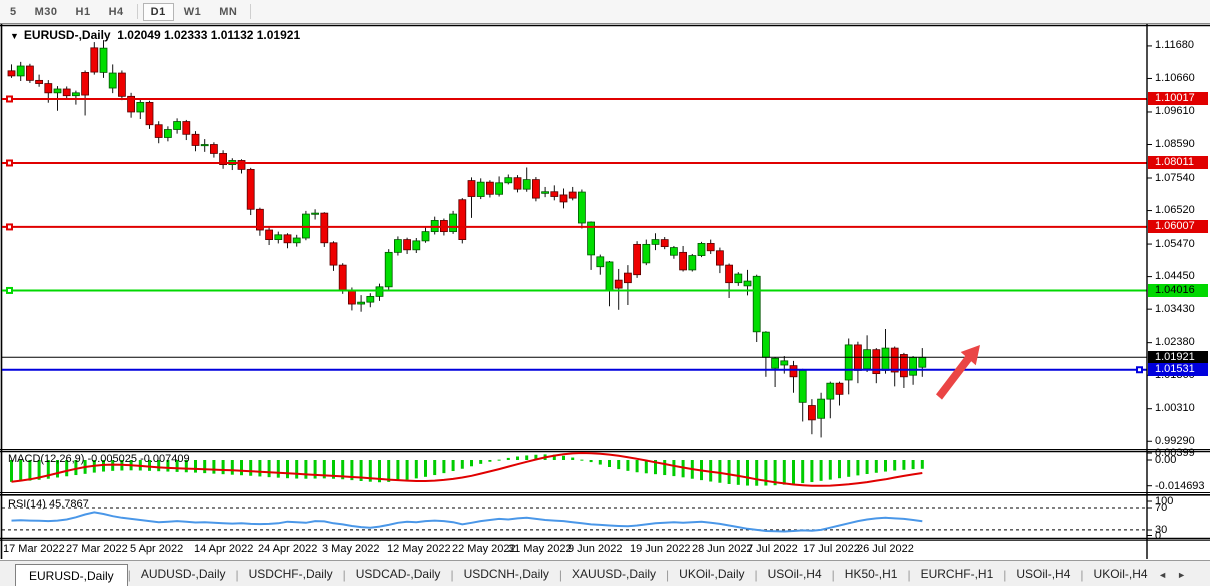  Describe the element at coordinates (1175, 276) in the screenshot. I see `price-axis-tick: 1.04450` at that location.